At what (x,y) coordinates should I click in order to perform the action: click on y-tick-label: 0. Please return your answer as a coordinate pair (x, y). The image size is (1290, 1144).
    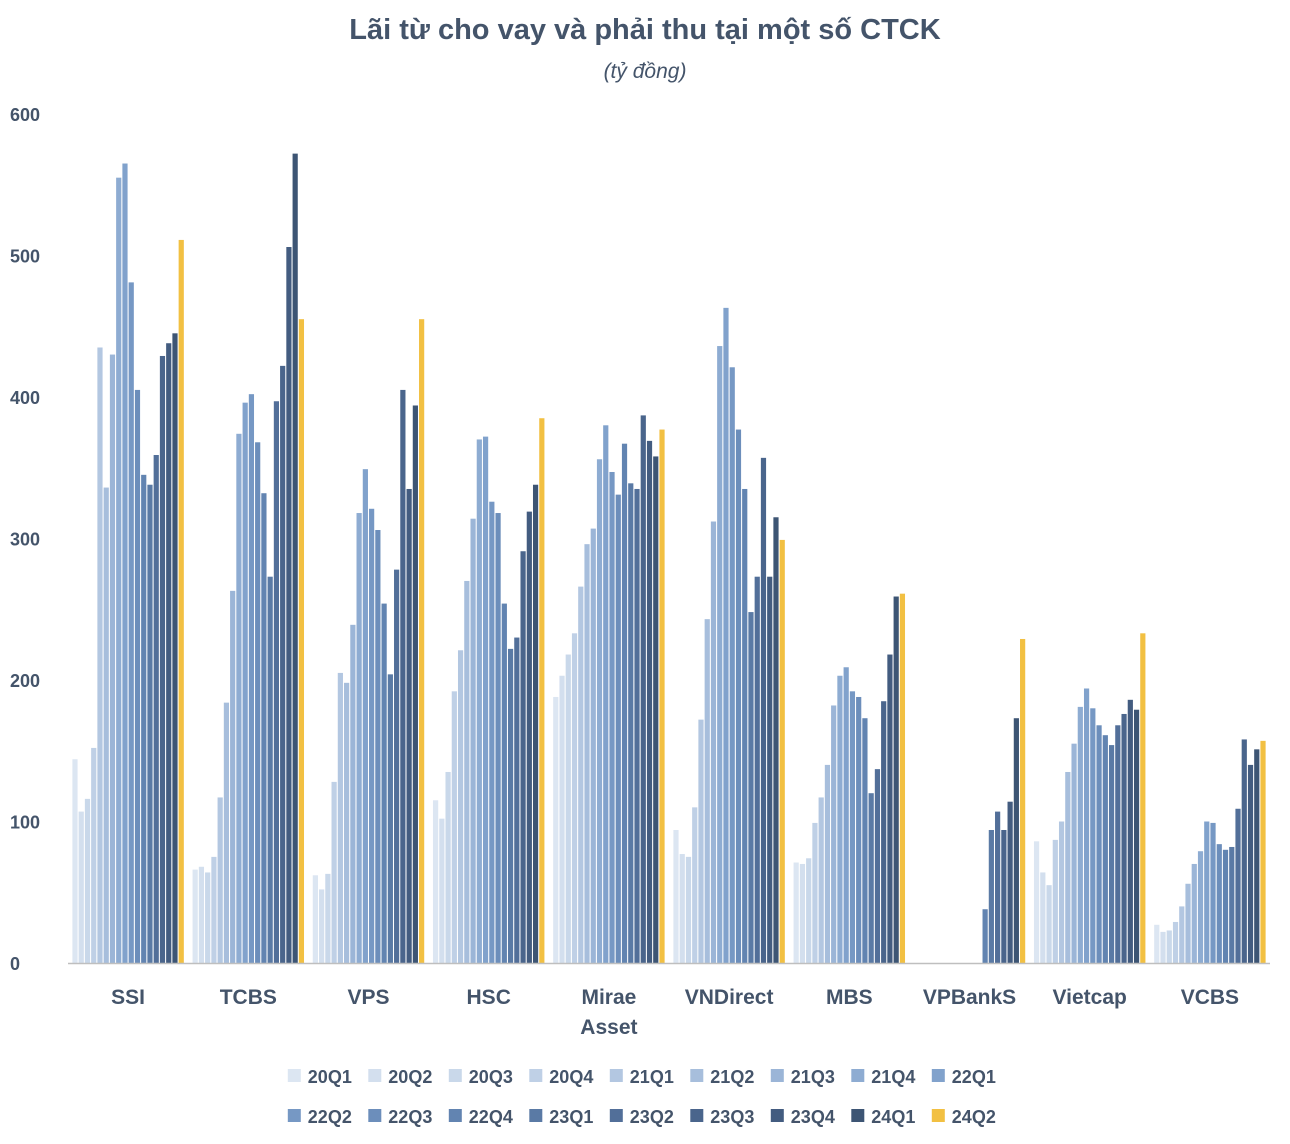
    Looking at the image, I should click on (15, 964).